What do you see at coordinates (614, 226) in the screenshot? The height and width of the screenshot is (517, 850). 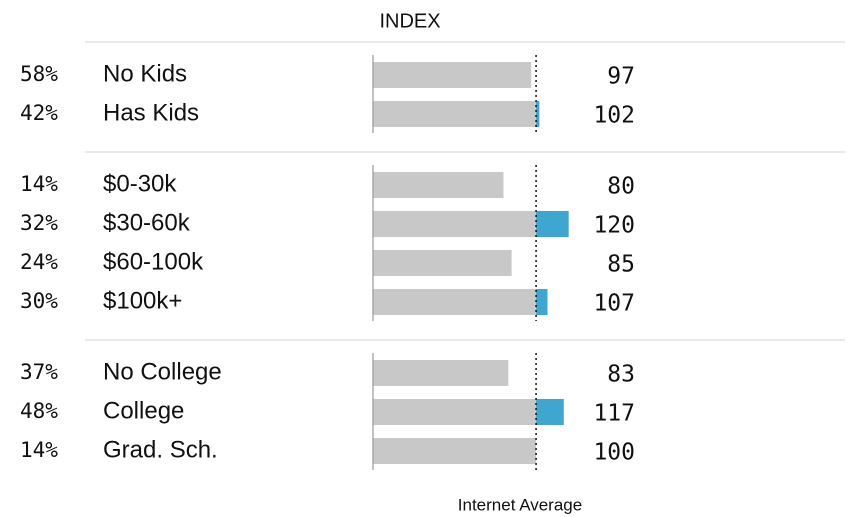 I see `value-label: 120` at bounding box center [614, 226].